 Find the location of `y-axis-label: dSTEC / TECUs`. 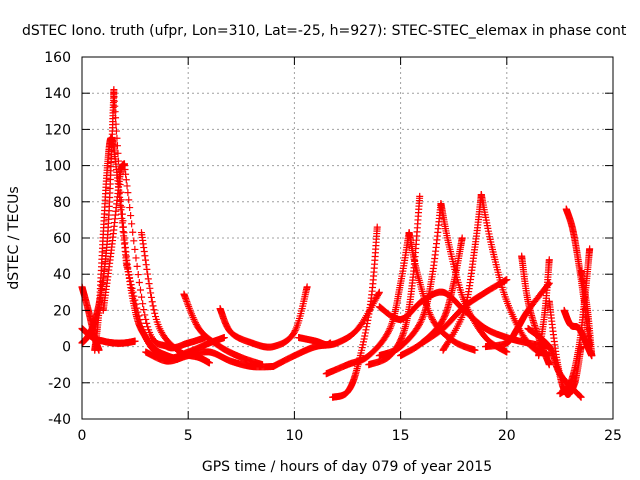

y-axis-label: dSTEC / TECUs is located at coordinates (14, 237).